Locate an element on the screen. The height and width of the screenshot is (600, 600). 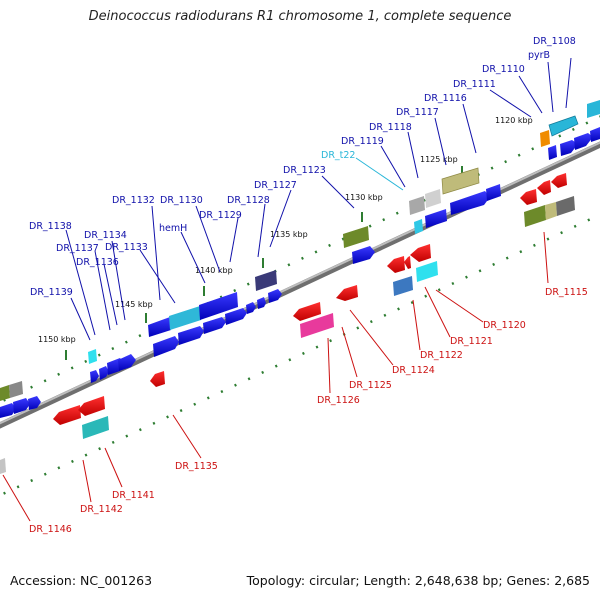
gene-label: DR_1146 is located at coordinates (50, 529).